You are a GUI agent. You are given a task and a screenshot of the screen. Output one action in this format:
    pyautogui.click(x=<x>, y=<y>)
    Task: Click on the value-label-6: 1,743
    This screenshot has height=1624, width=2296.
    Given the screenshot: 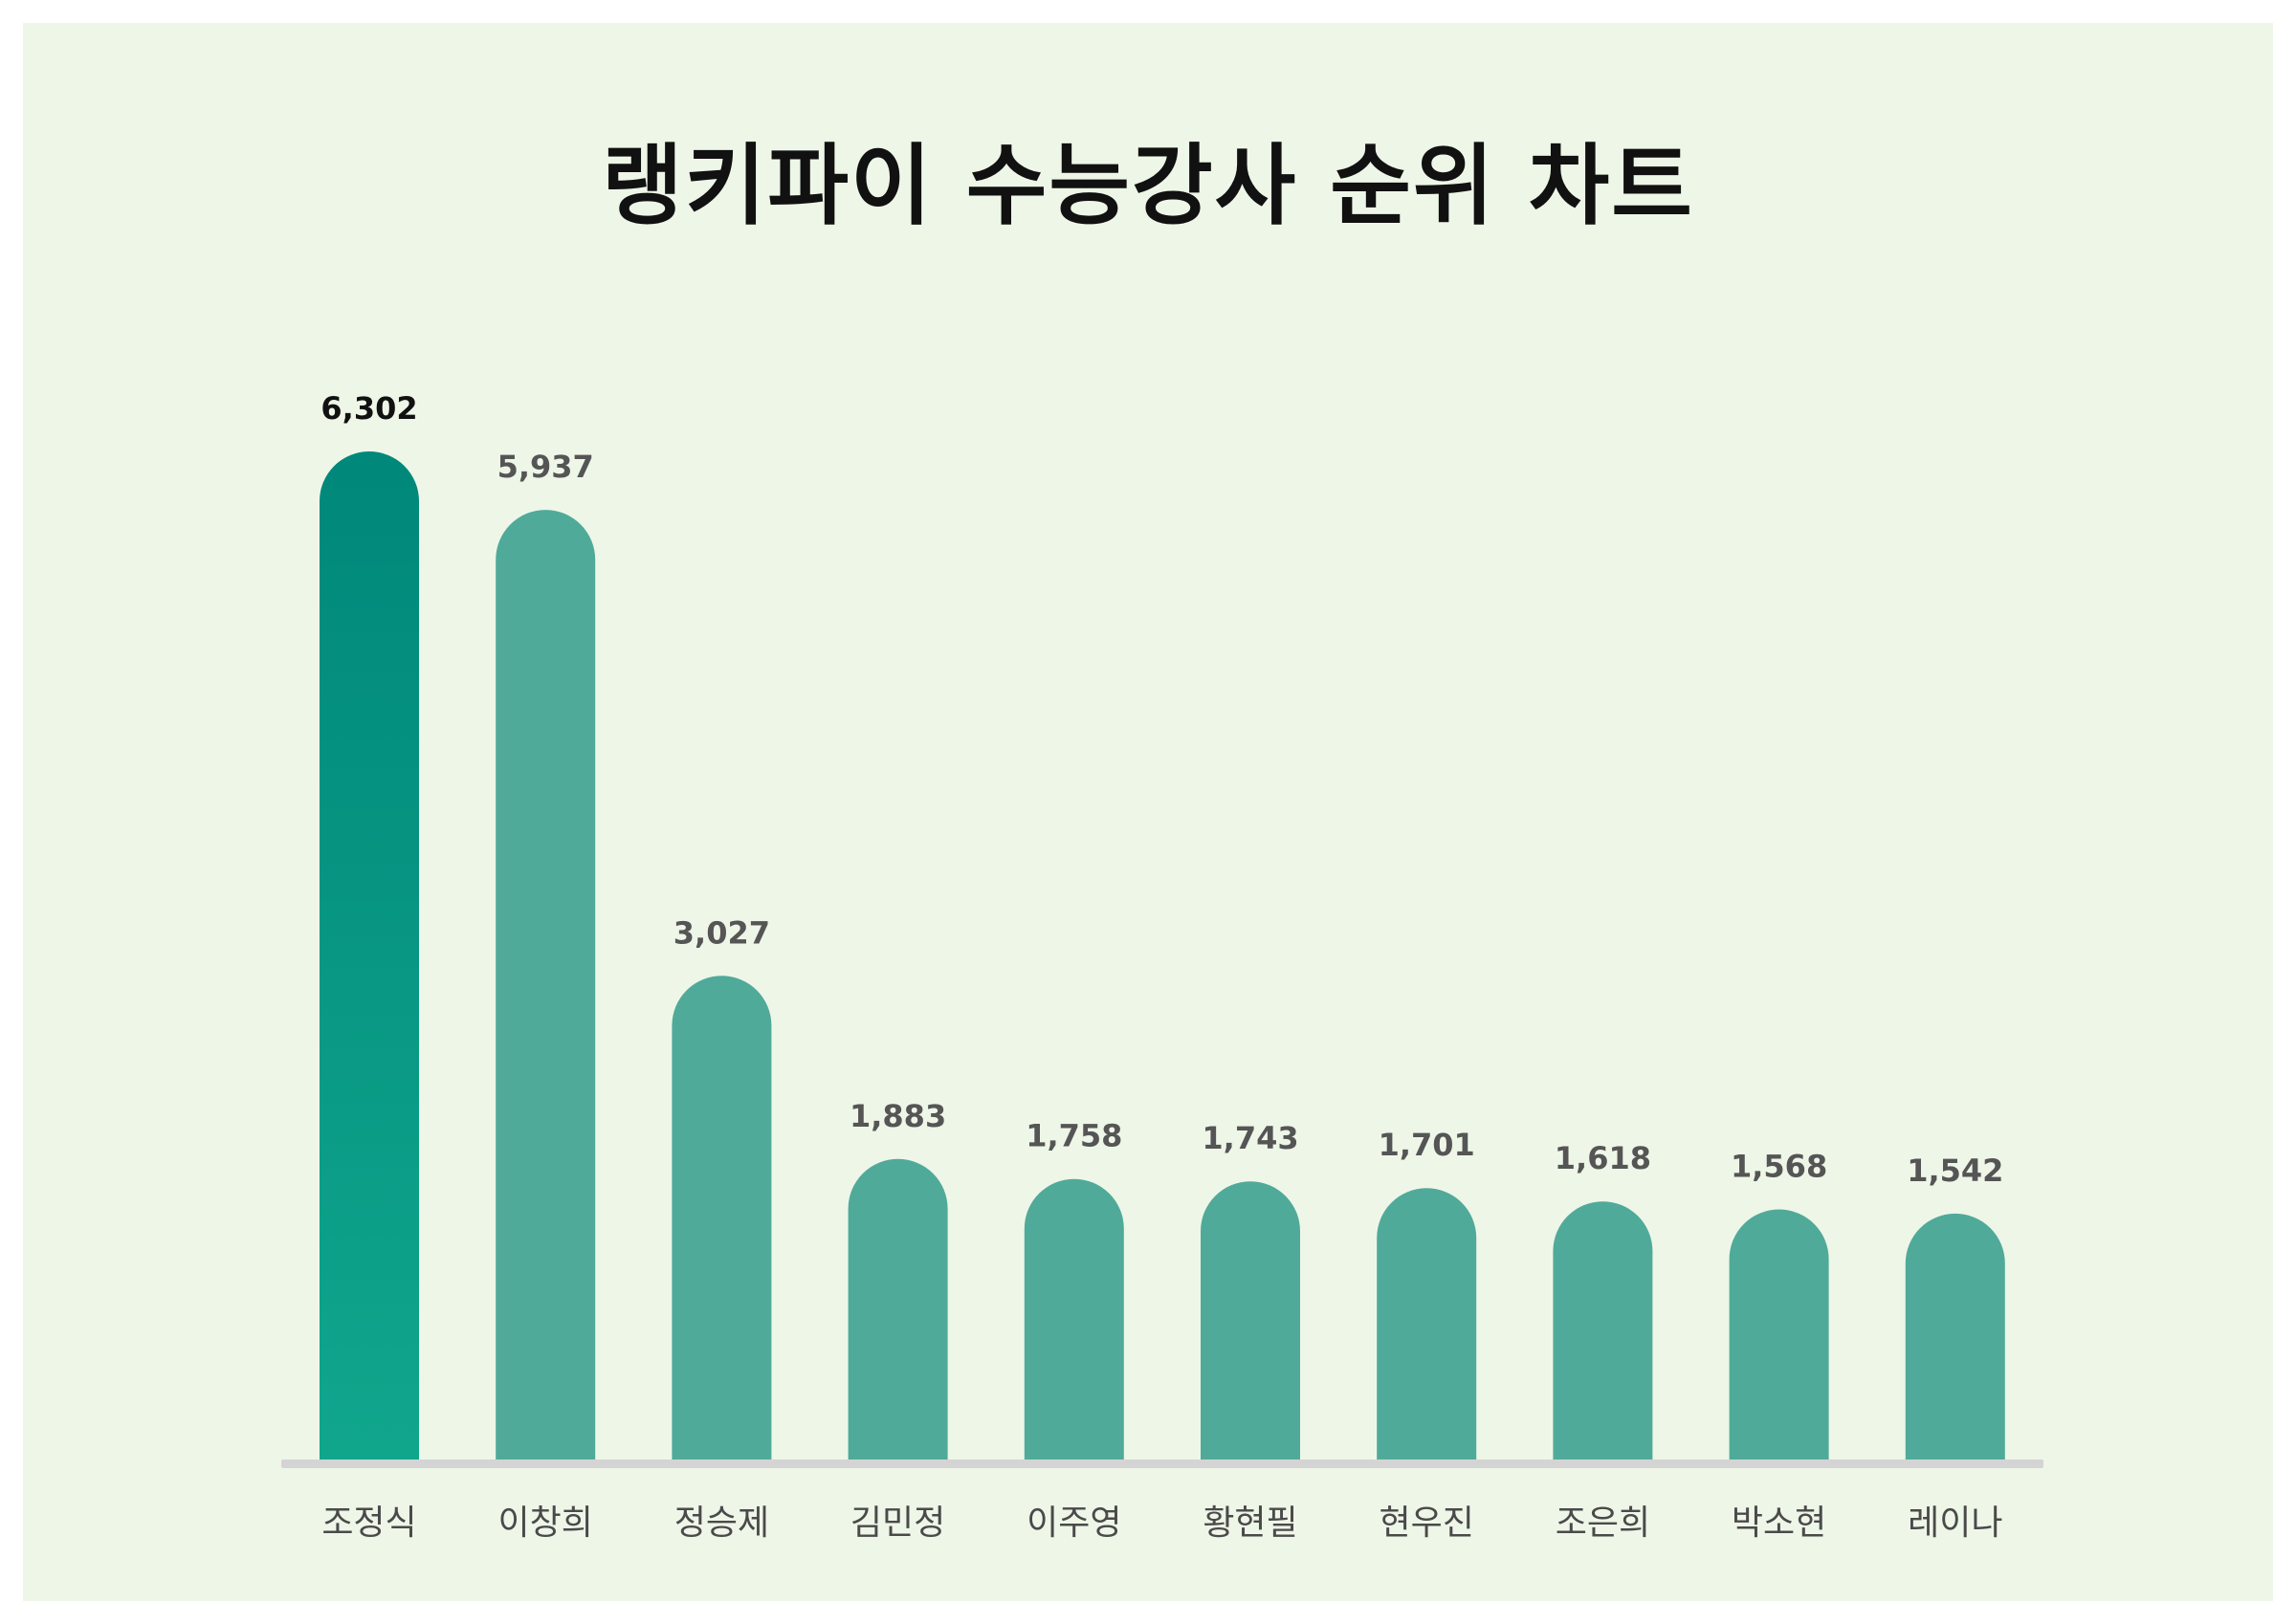 What is the action you would take?
    pyautogui.click(x=1250, y=1138)
    